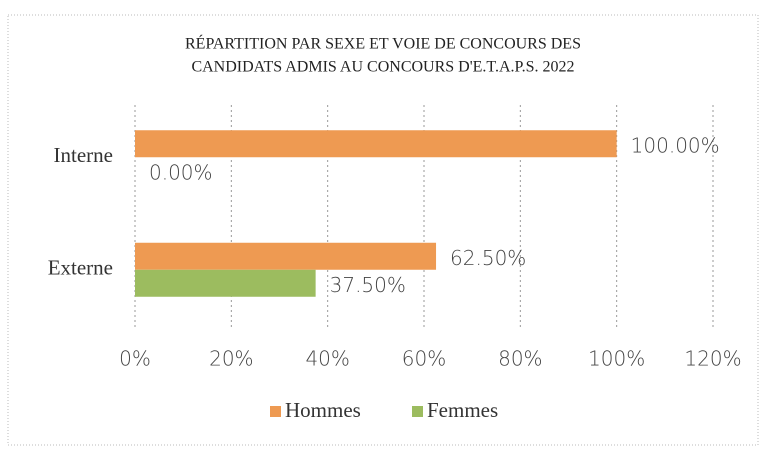  Describe the element at coordinates (231, 359) in the screenshot. I see `x-tick-label: 20%` at that location.